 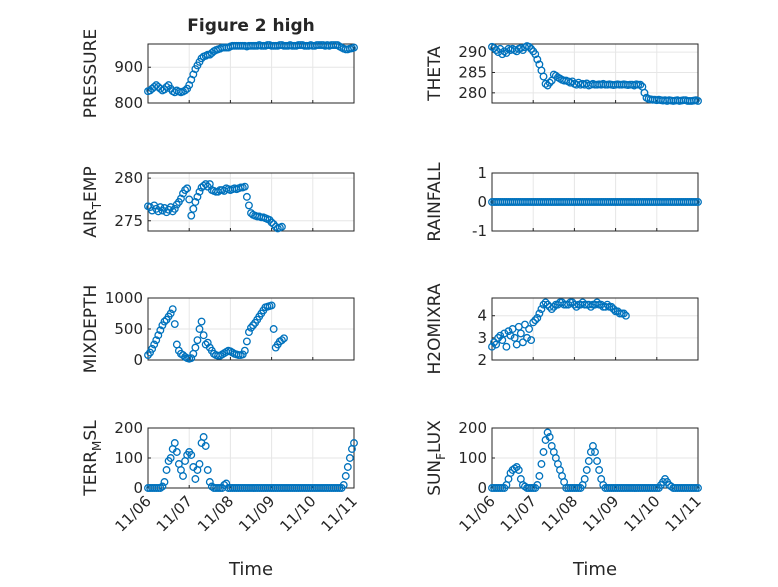 I want to click on y-axis-label: H2OMIXRA, so click(x=435, y=328).